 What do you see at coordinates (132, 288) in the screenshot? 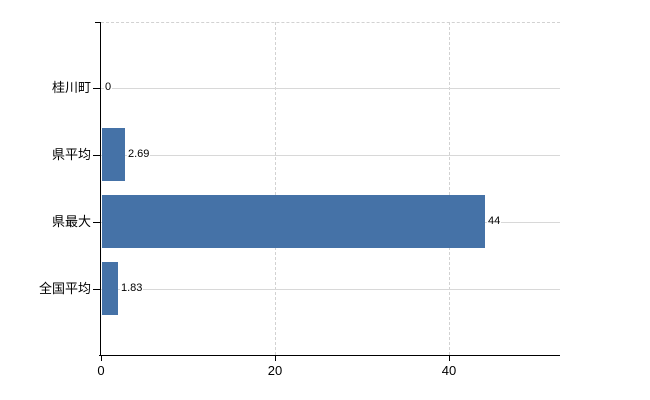
I see `value-label: 1.83` at bounding box center [132, 288].